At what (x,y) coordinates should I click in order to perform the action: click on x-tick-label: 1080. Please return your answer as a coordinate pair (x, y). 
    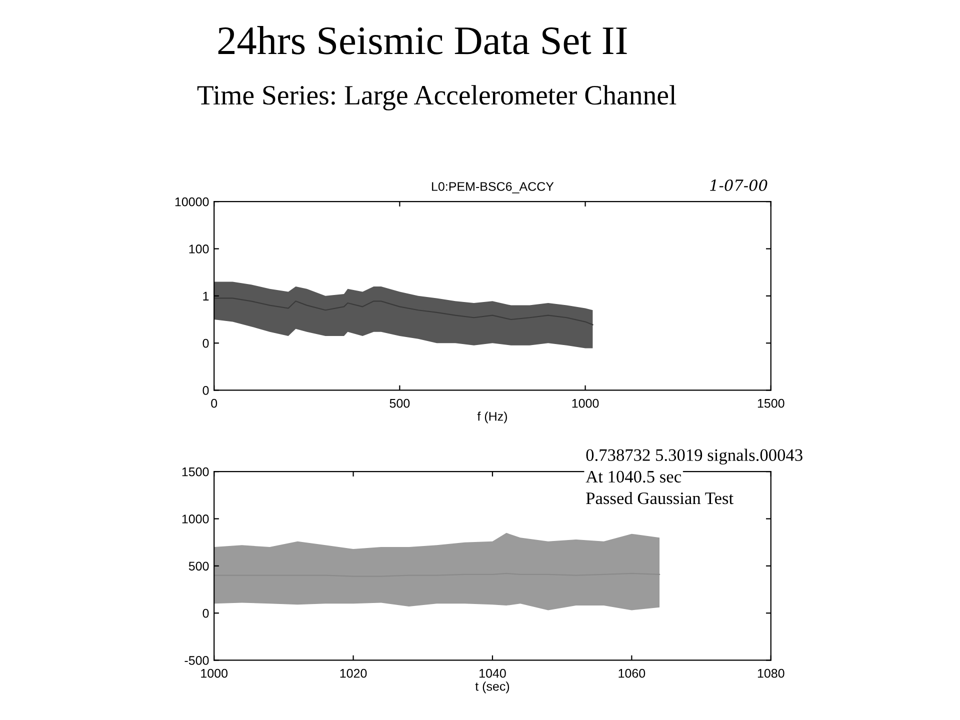
    Looking at the image, I should click on (771, 673).